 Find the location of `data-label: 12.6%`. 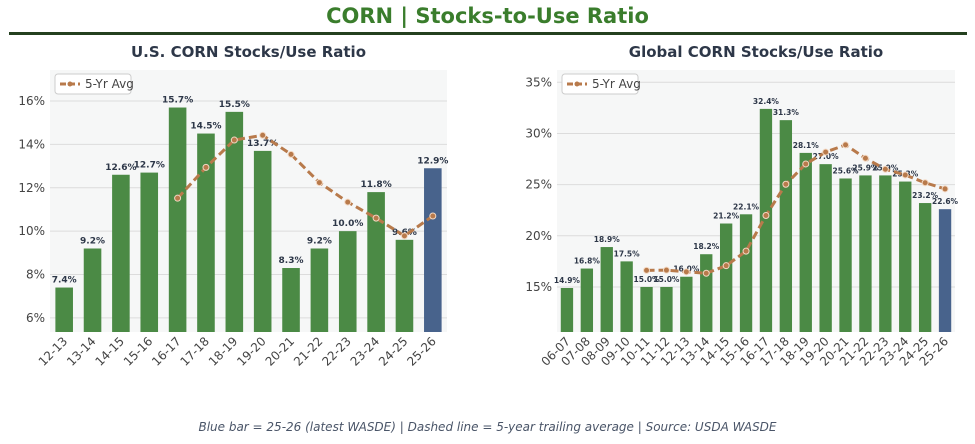

data-label: 12.6% is located at coordinates (120, 168).